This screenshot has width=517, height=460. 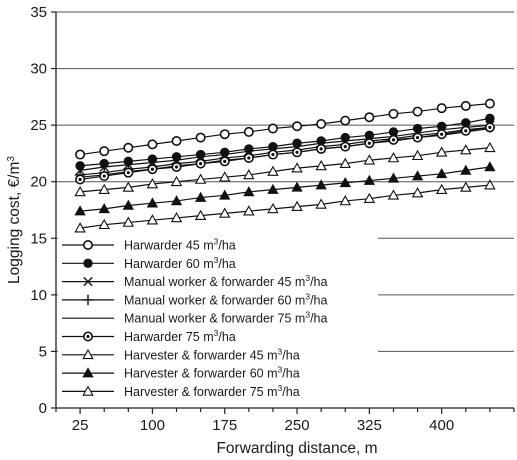 I want to click on legend-label: Manual worker & forwarder 60 m3/ha, so click(x=225, y=299).